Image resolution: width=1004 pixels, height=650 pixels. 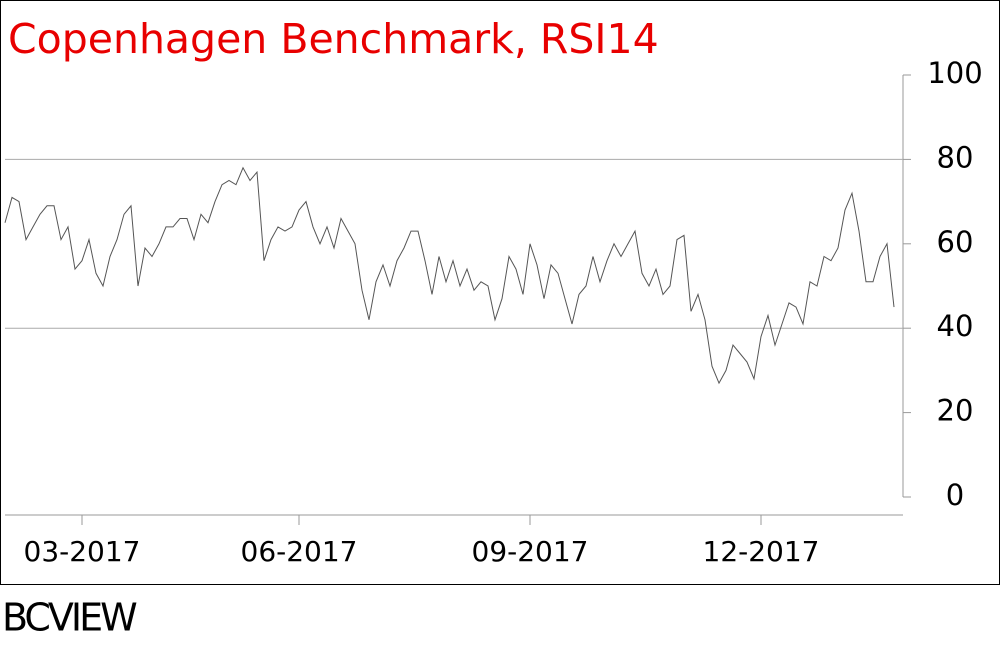 What do you see at coordinates (69, 618) in the screenshot?
I see `source: BCVIEW` at bounding box center [69, 618].